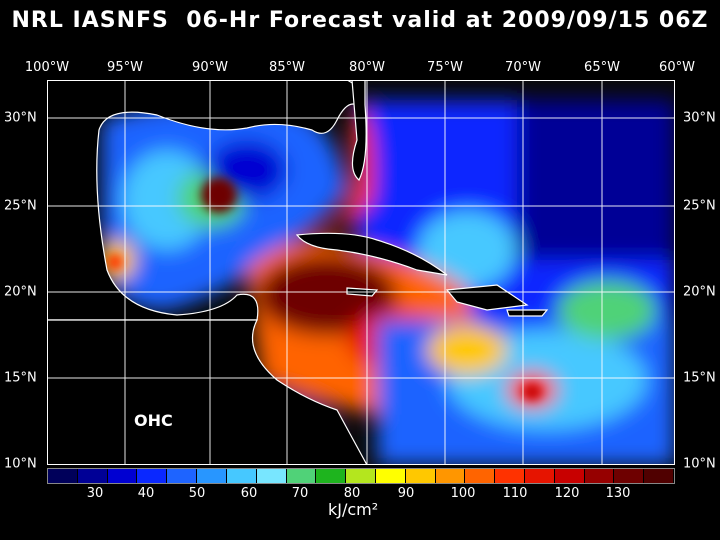 Image resolution: width=720 pixels, height=540 pixels. I want to click on lat-label-right: 30°N, so click(699, 118).